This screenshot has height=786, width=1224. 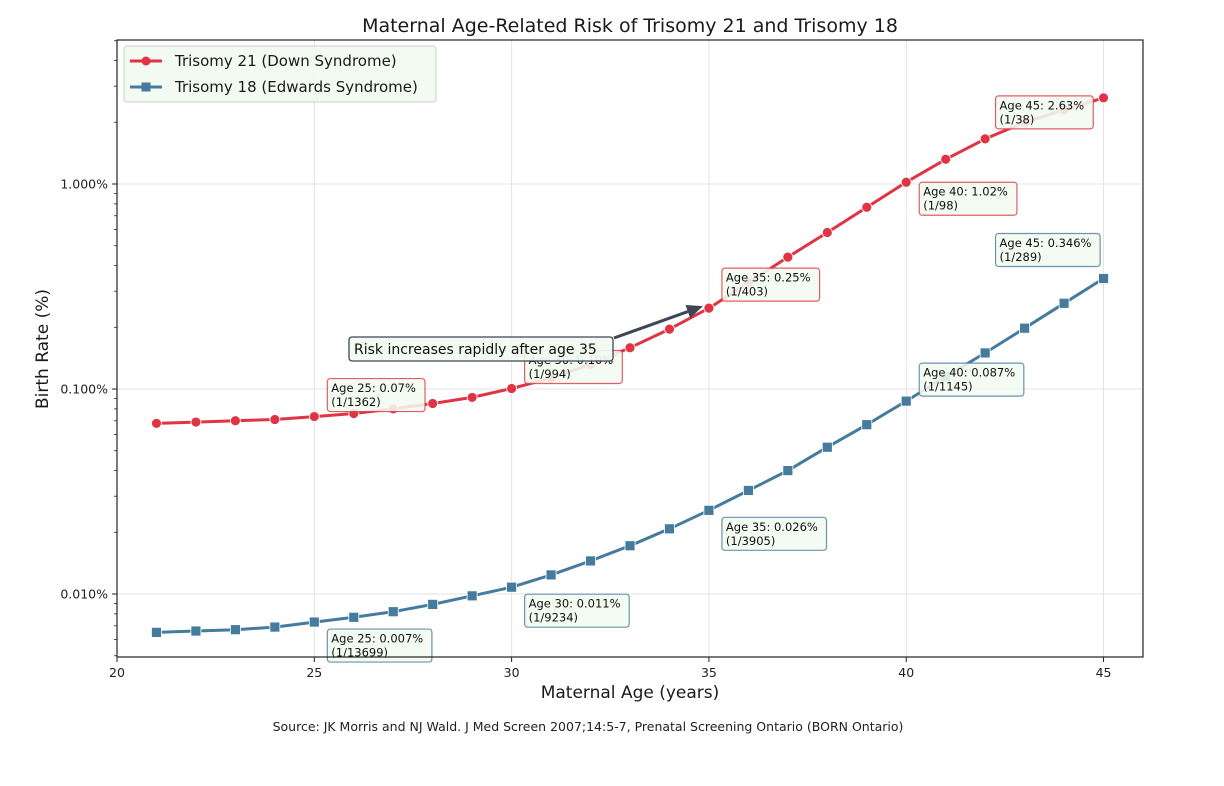 I want to click on annotation-t21-age45: Age 45: 2.63%(1/38), so click(x=1044, y=112).